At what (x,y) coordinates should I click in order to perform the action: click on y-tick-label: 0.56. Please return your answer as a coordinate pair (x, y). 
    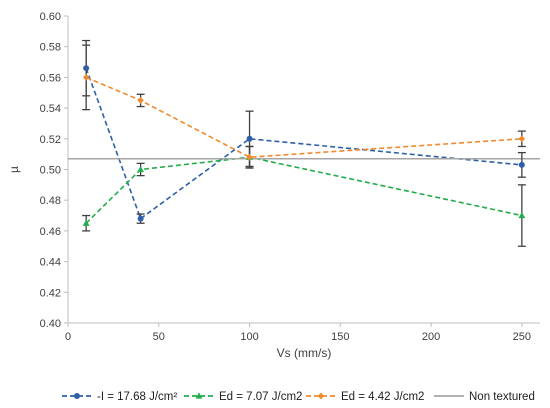
    Looking at the image, I should click on (50, 78).